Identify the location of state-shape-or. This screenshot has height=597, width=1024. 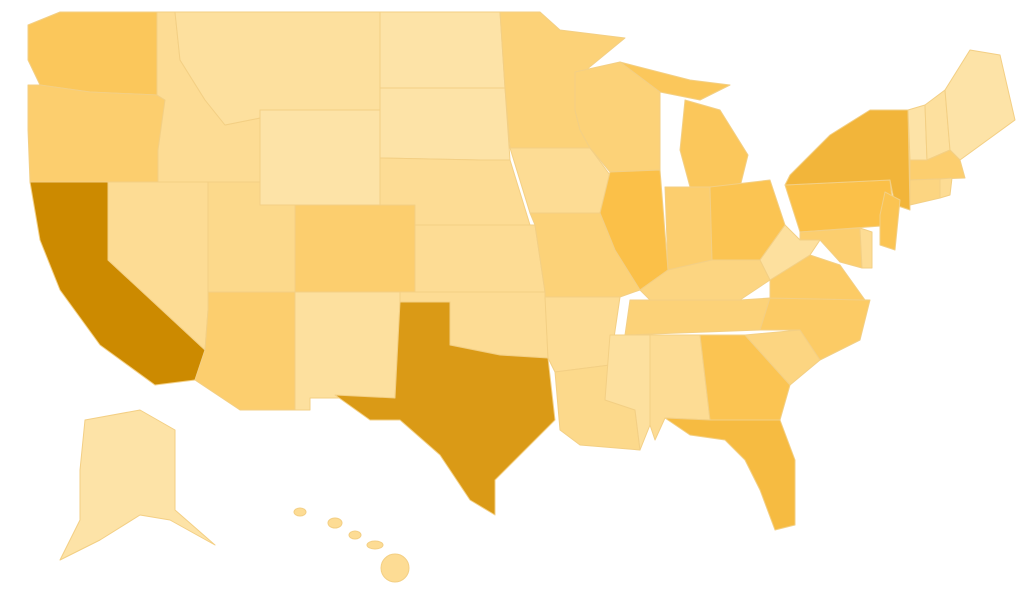
(96, 133).